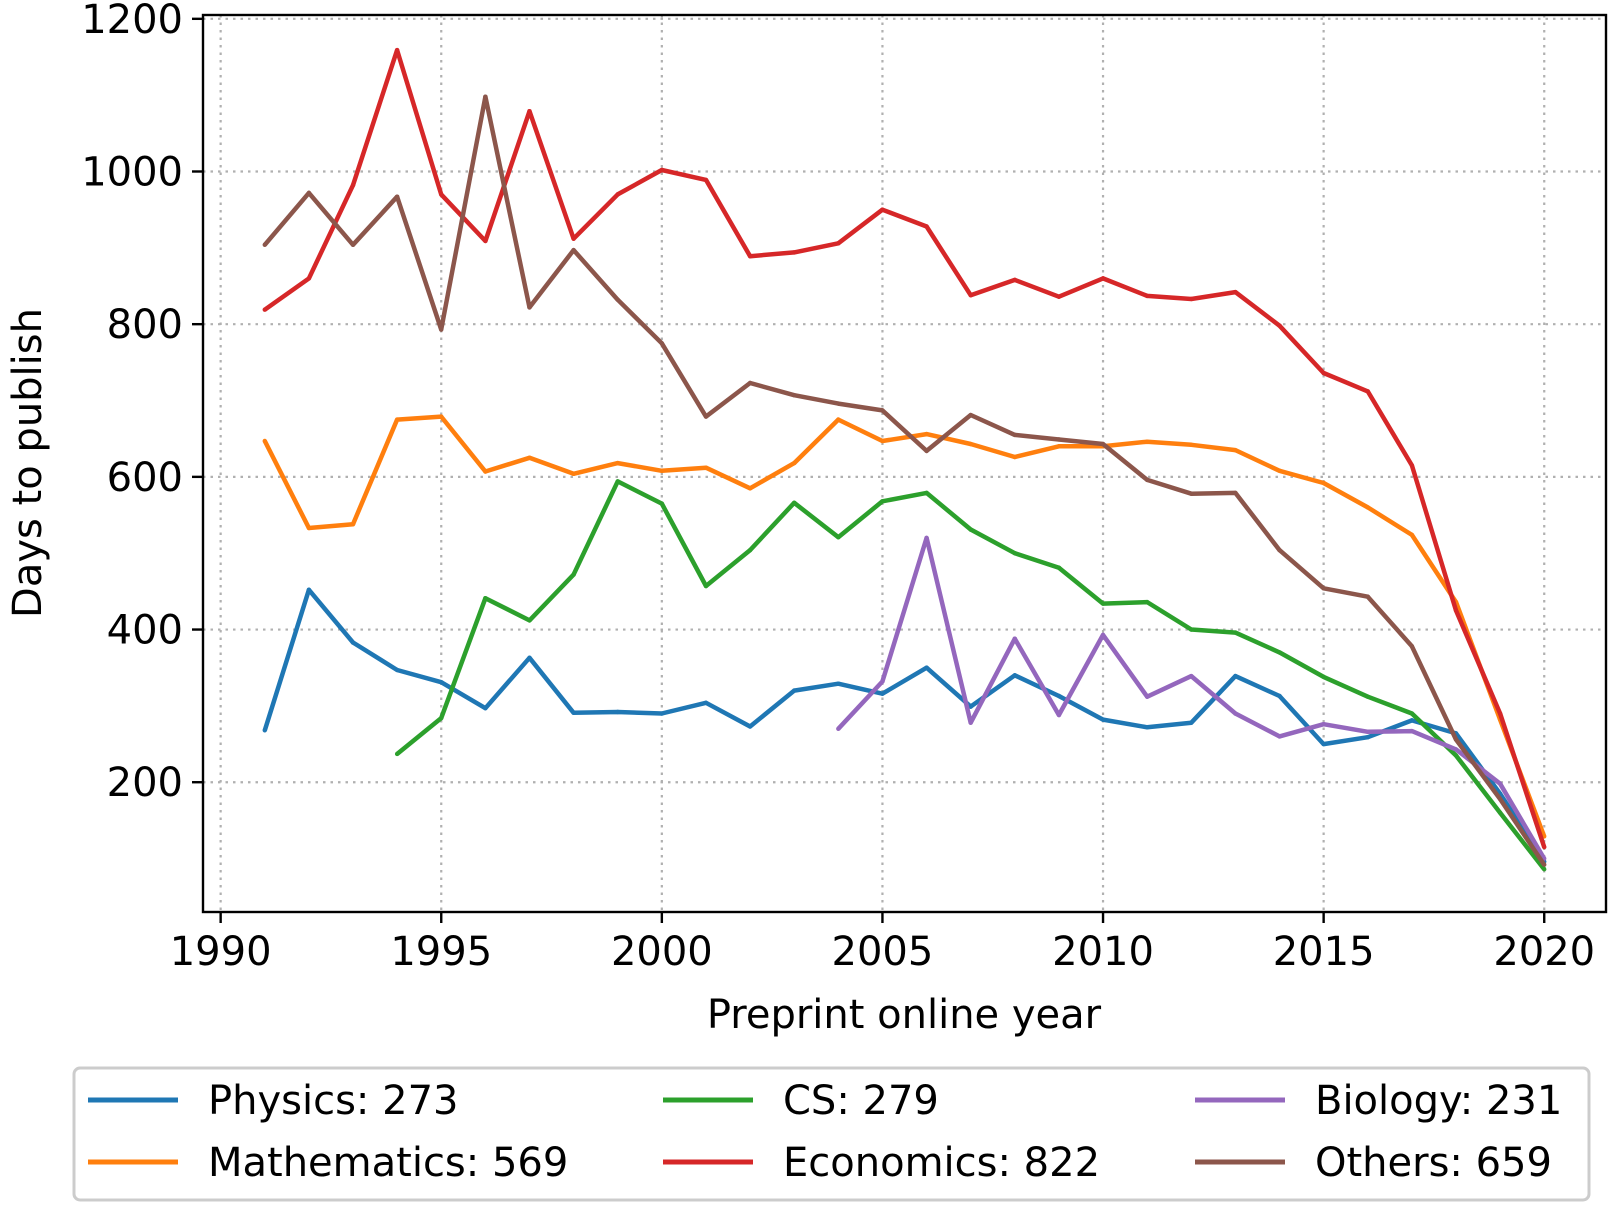 Image resolution: width=1613 pixels, height=1214 pixels. Describe the element at coordinates (388, 1163) in the screenshot. I see `legend-label-mathematics: Mathematics: 569` at that location.